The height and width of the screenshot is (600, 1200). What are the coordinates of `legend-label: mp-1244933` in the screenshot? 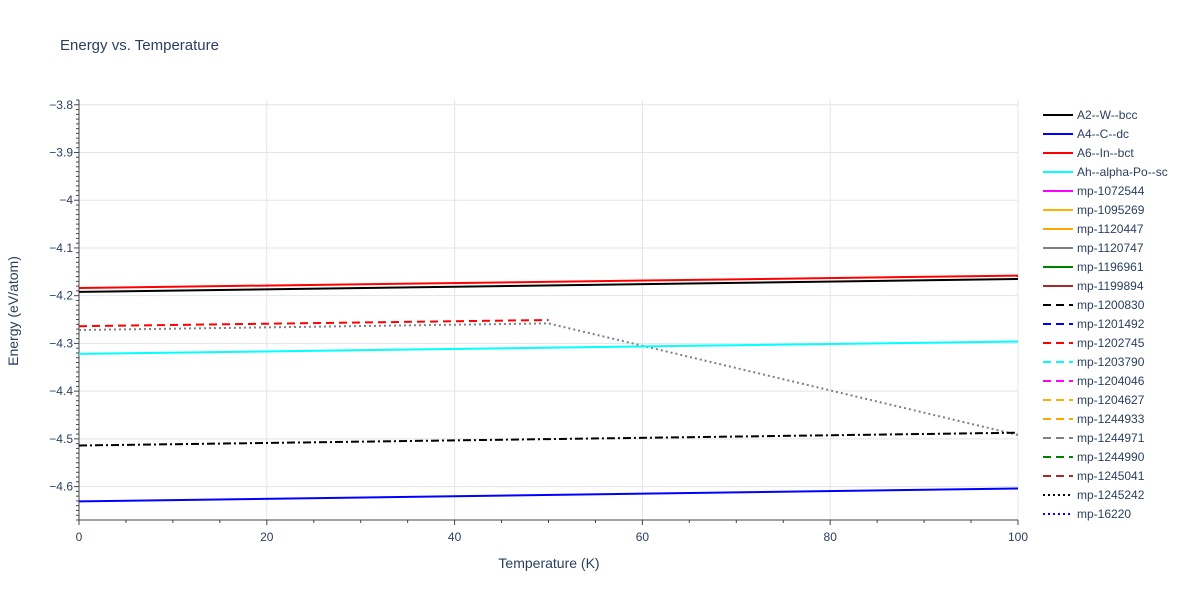 It's located at (1111, 419).